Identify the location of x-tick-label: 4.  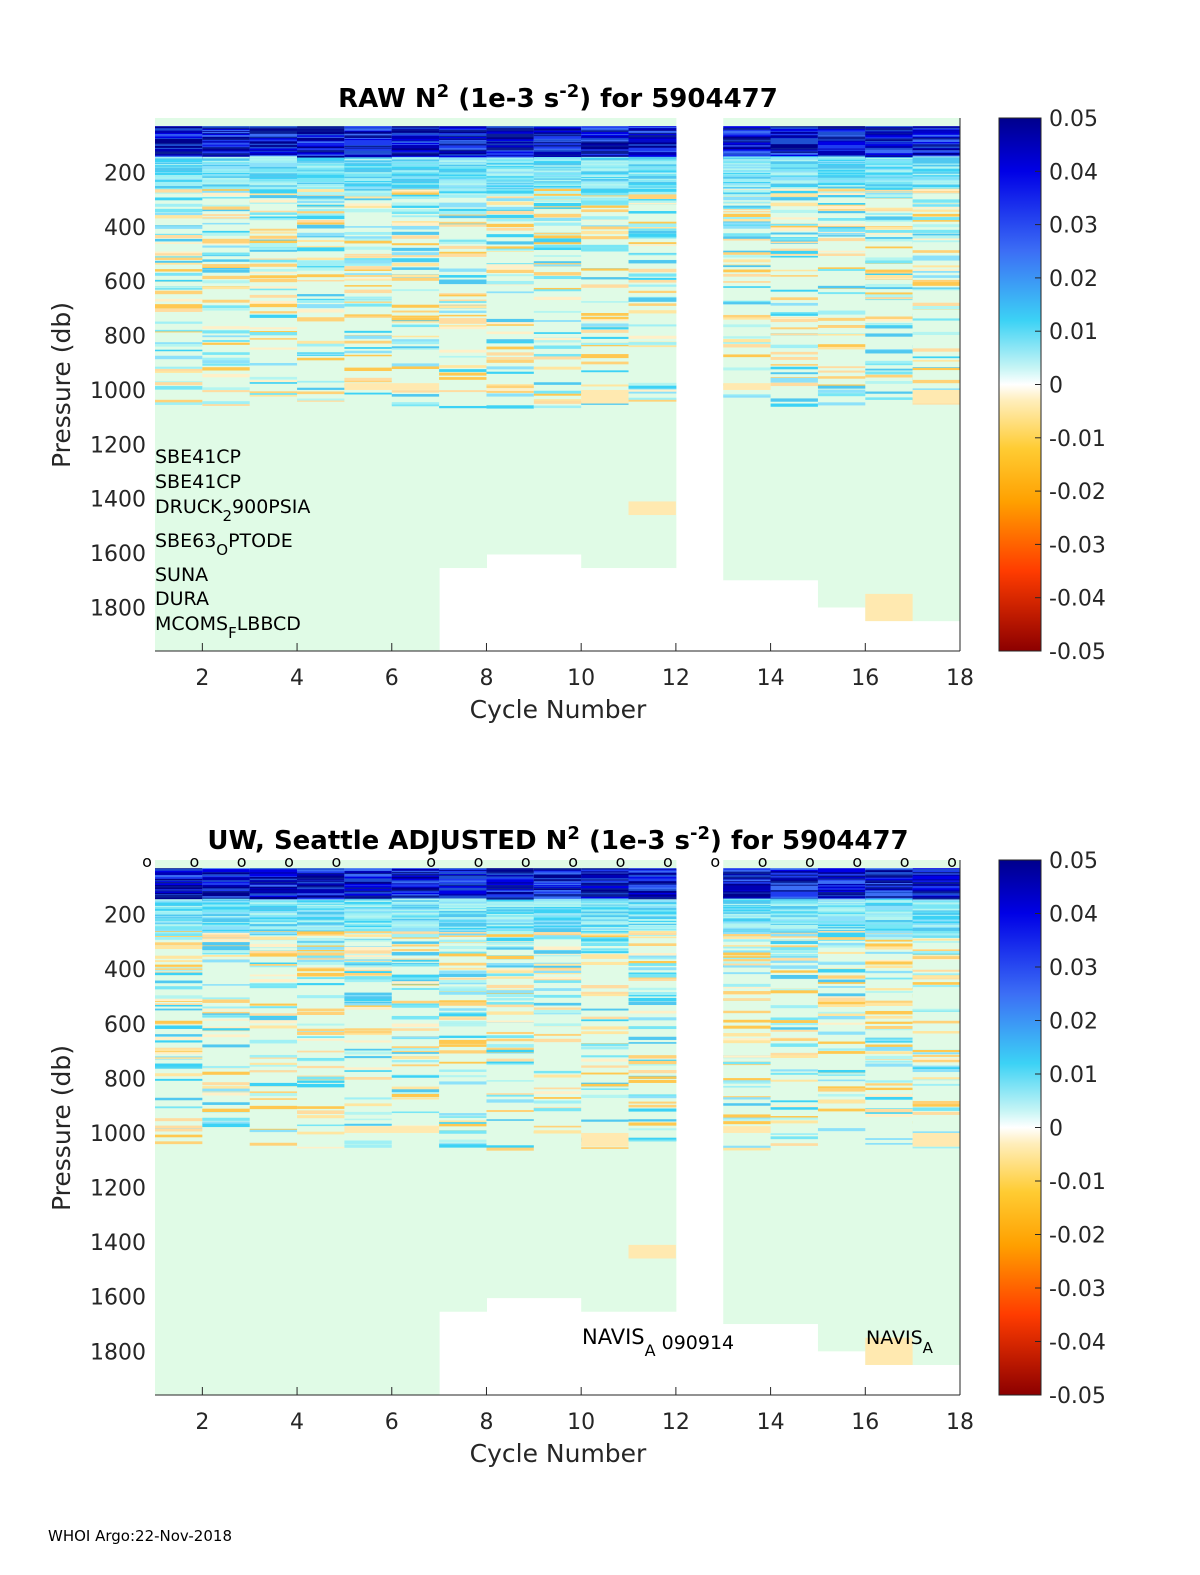
(297, 678).